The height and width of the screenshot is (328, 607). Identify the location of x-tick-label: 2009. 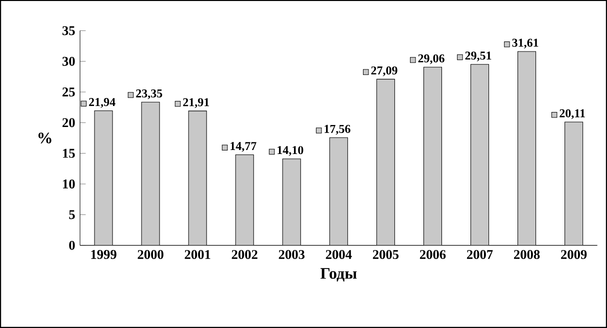
(574, 255).